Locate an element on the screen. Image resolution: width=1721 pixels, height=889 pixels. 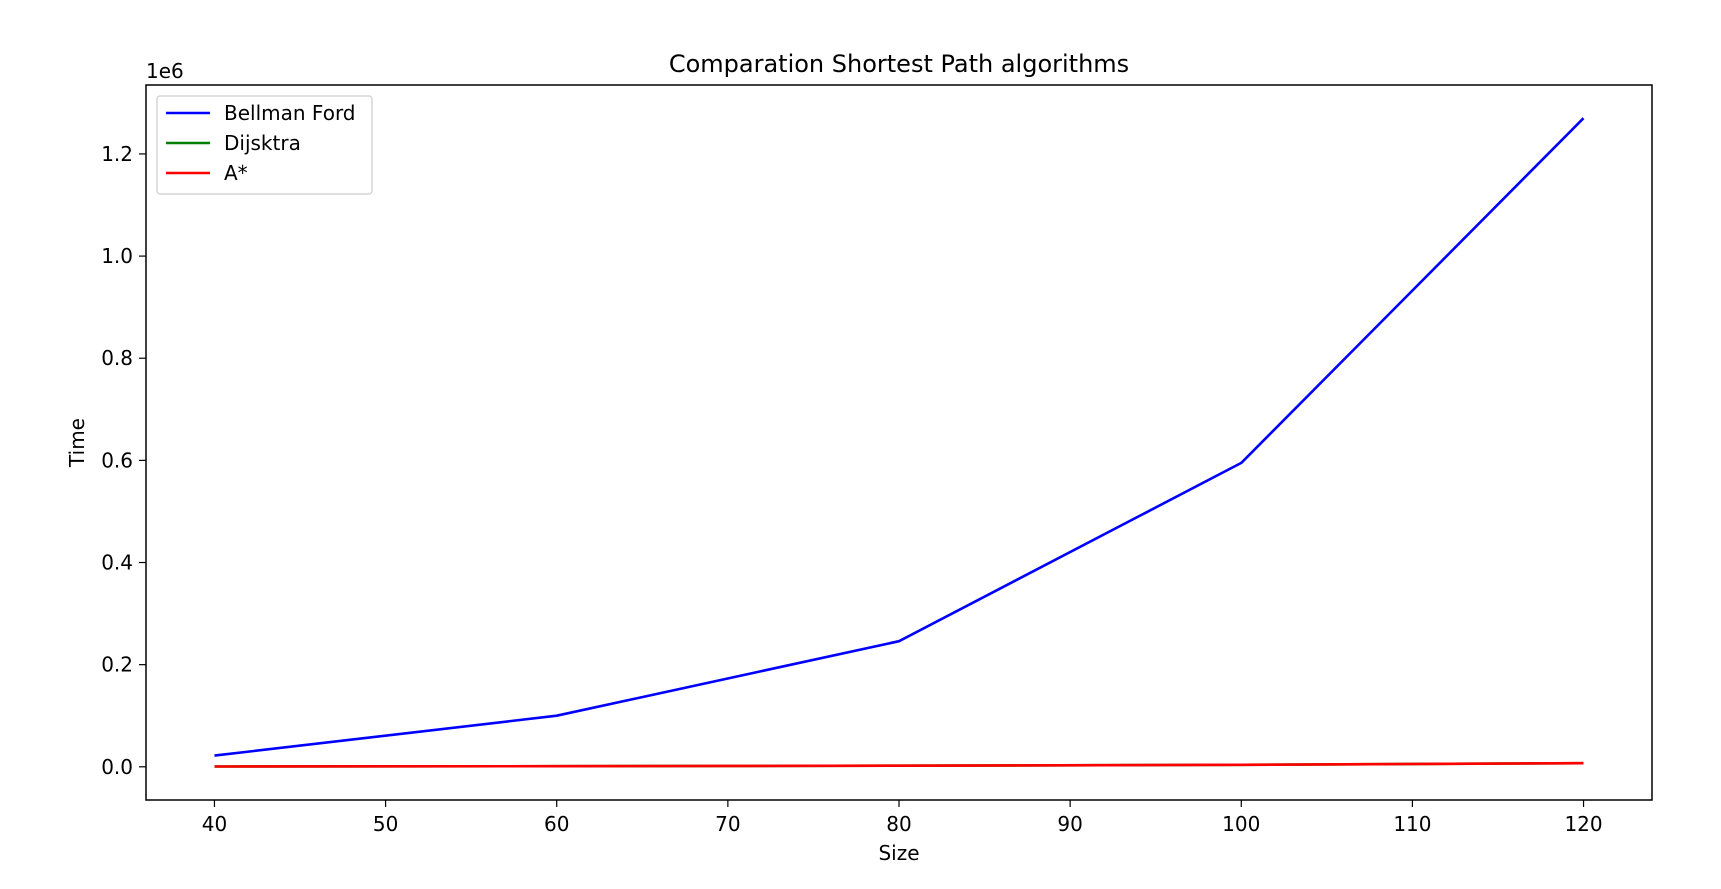
y-tick-label: 0.4 is located at coordinates (117, 563).